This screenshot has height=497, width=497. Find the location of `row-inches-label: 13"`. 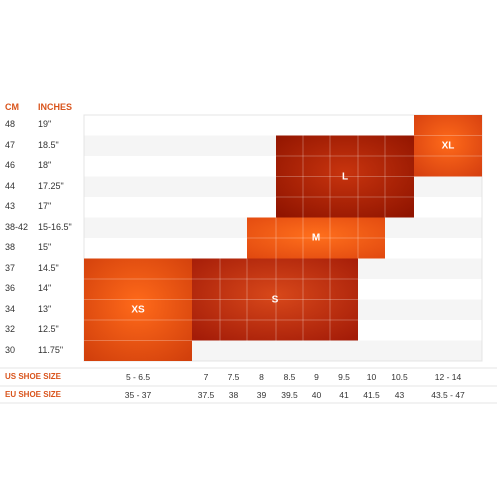

row-inches-label: 13" is located at coordinates (45, 308).